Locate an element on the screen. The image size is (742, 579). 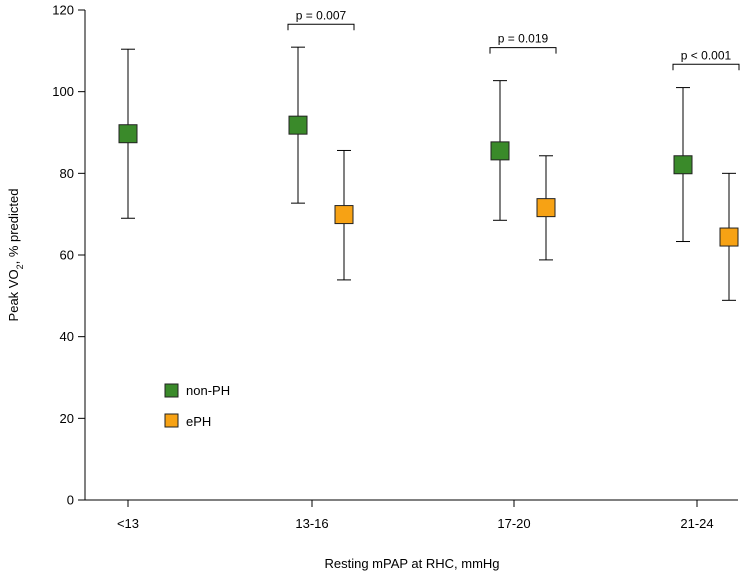
y-tick-label-6: 120 is located at coordinates (63, 10).